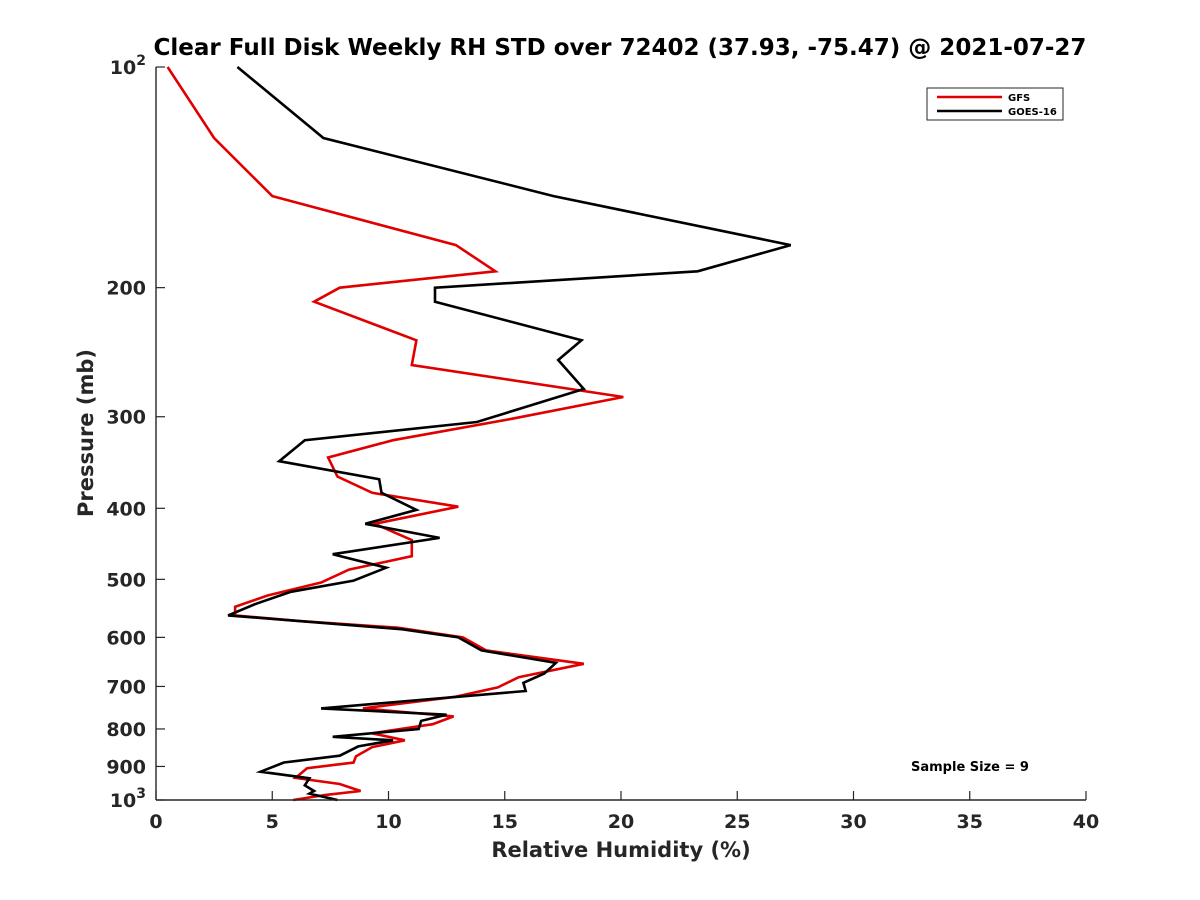 This screenshot has width=1200, height=900. Describe the element at coordinates (853, 822) in the screenshot. I see `x-tick-label: 30` at that location.